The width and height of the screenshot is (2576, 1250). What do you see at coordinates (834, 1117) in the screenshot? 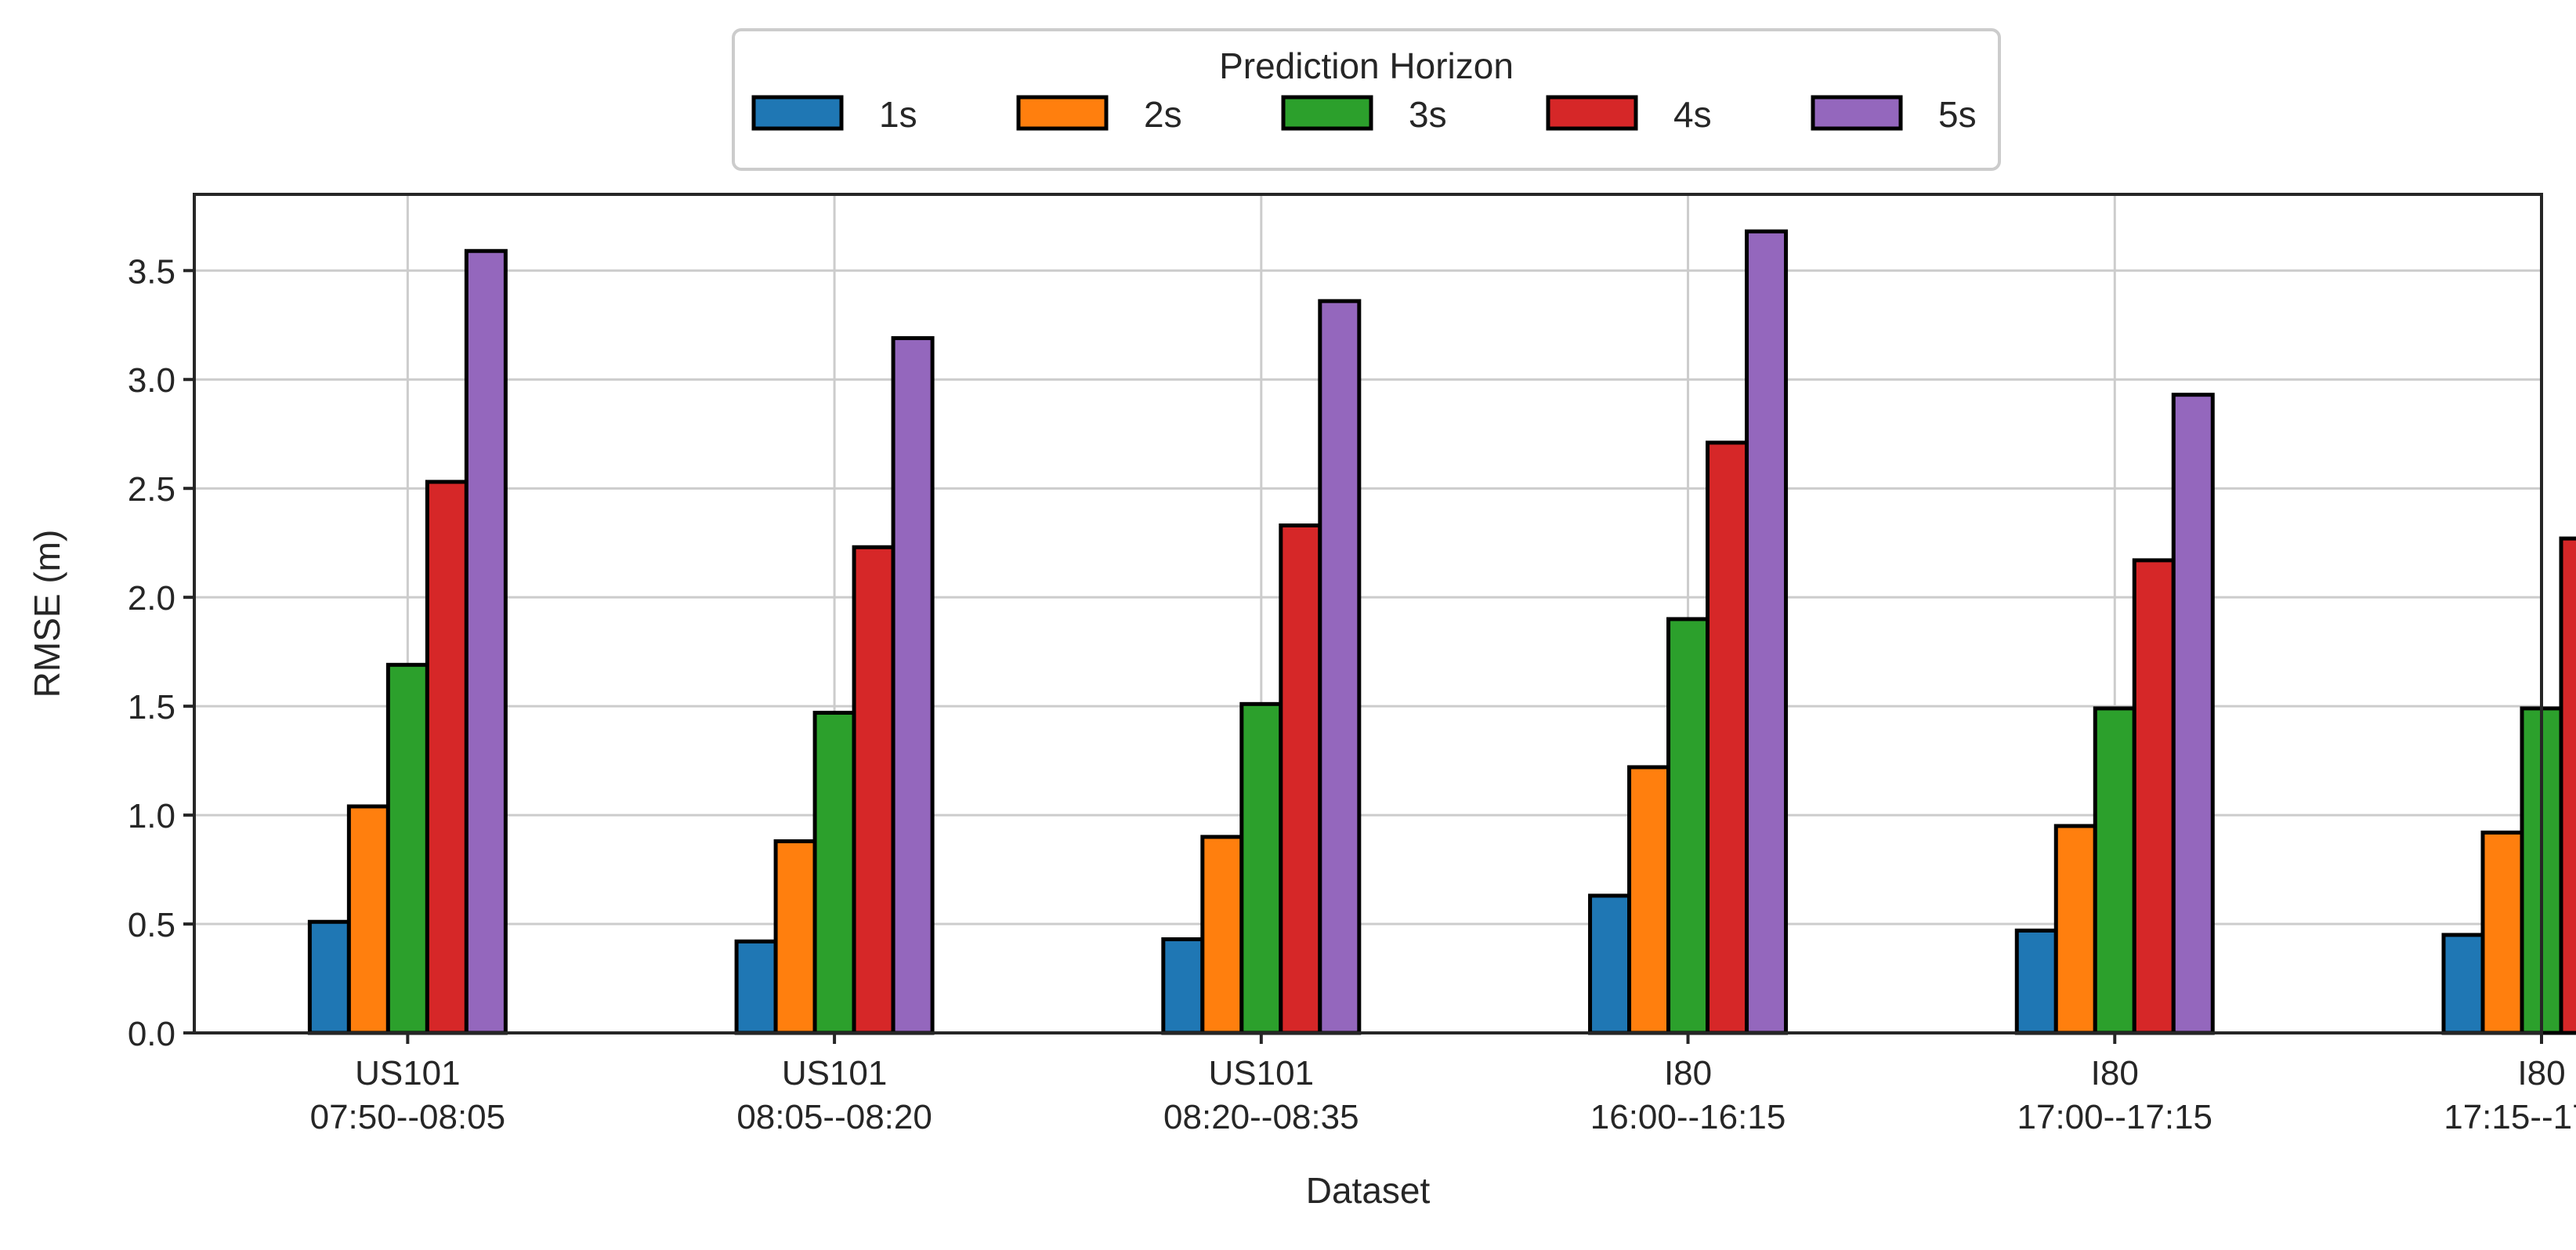
I see `x-tick-label: 08:05--08:20` at bounding box center [834, 1117].